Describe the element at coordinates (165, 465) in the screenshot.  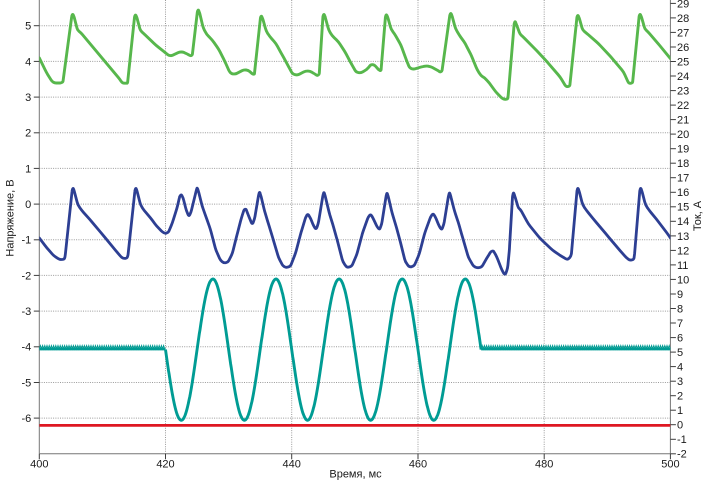
I see `svg-text: 420` at that location.